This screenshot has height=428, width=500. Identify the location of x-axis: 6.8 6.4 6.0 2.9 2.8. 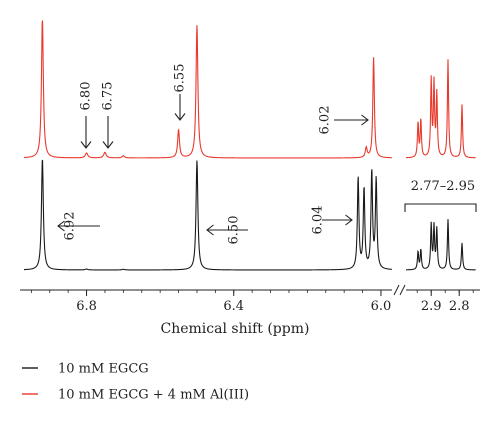
(250, 299).